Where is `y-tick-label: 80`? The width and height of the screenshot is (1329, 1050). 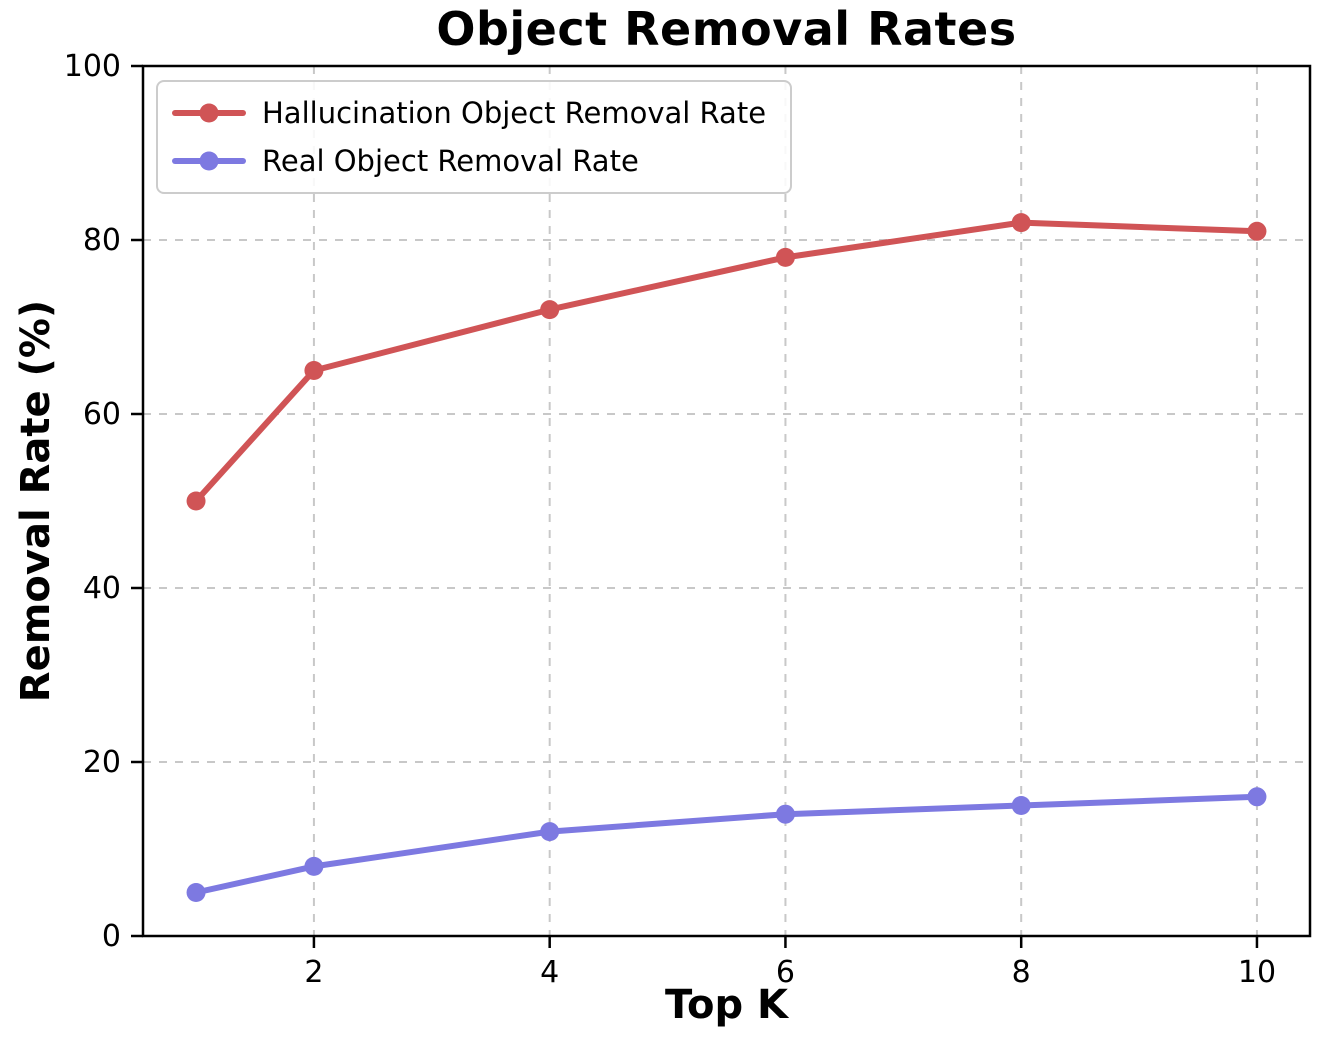
y-tick-label: 80 is located at coordinates (102, 240).